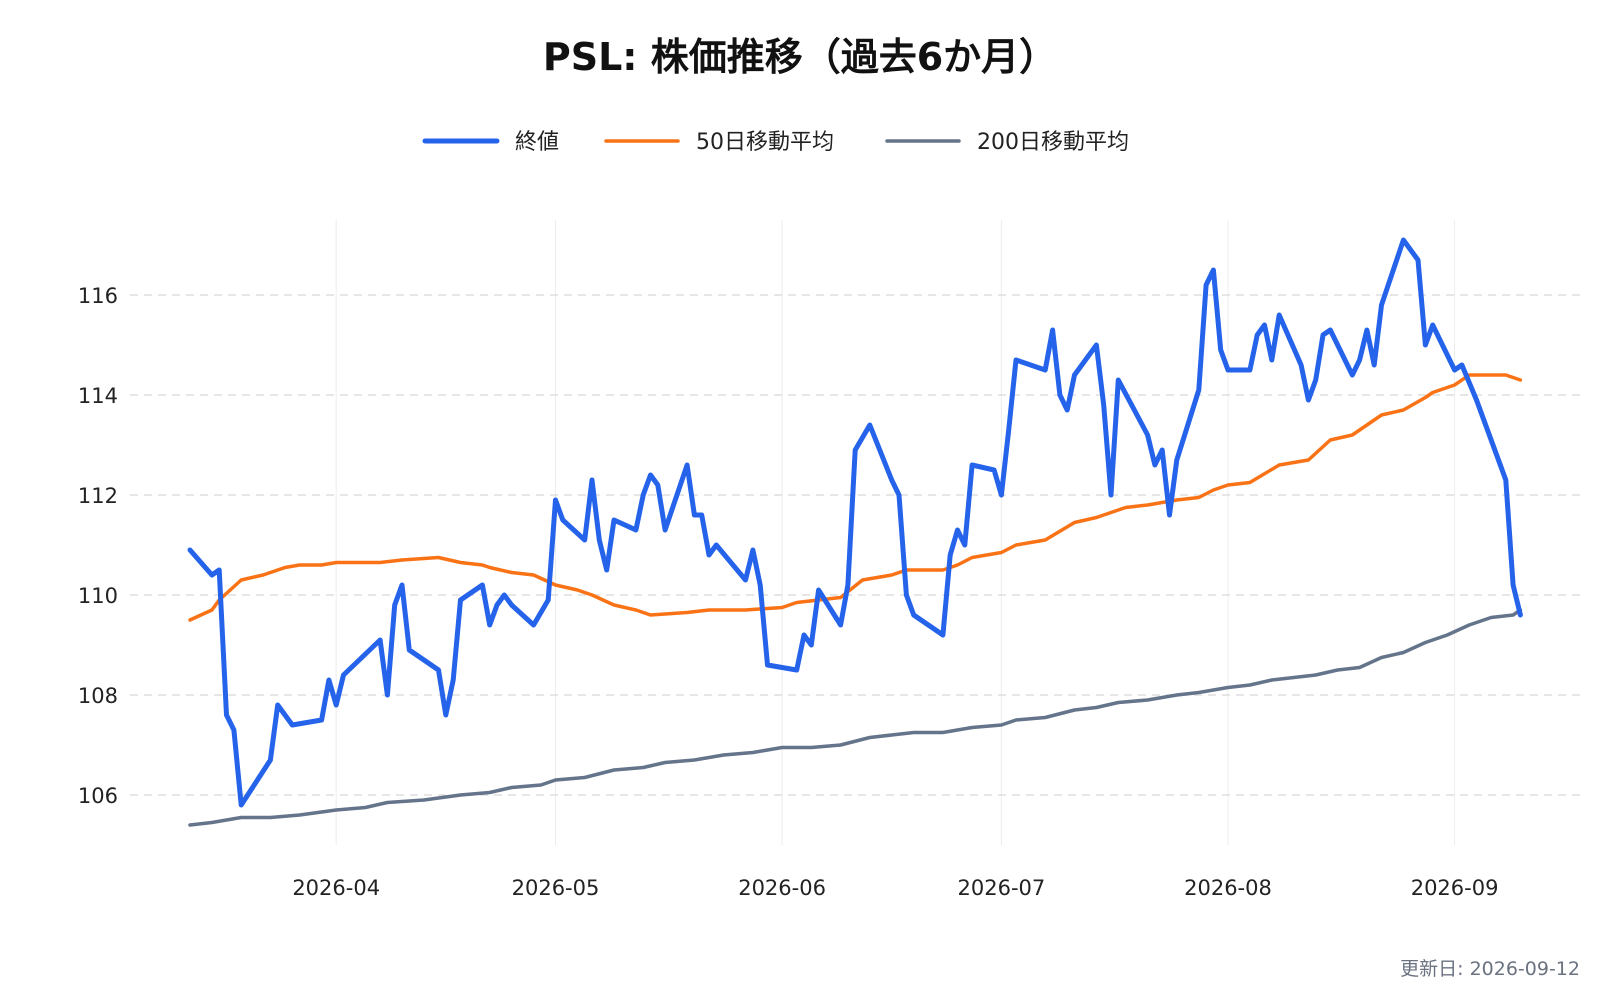 The width and height of the screenshot is (1600, 1000). I want to click on y-tick-label: 106, so click(98, 796).